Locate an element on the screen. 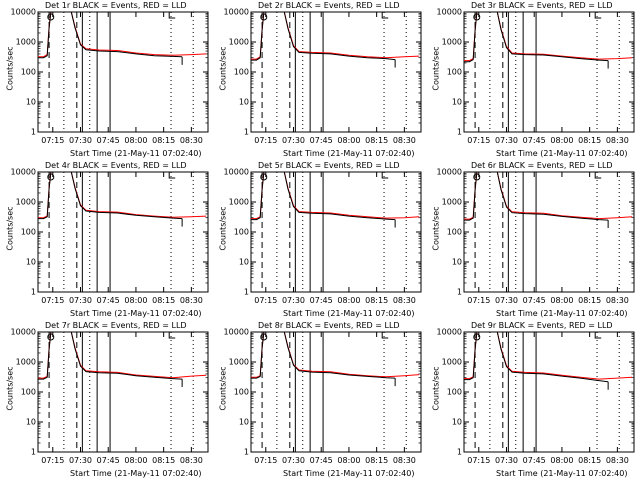 Image resolution: width=640 pixels, height=480 pixels. night-marker is located at coordinates (598, 175).